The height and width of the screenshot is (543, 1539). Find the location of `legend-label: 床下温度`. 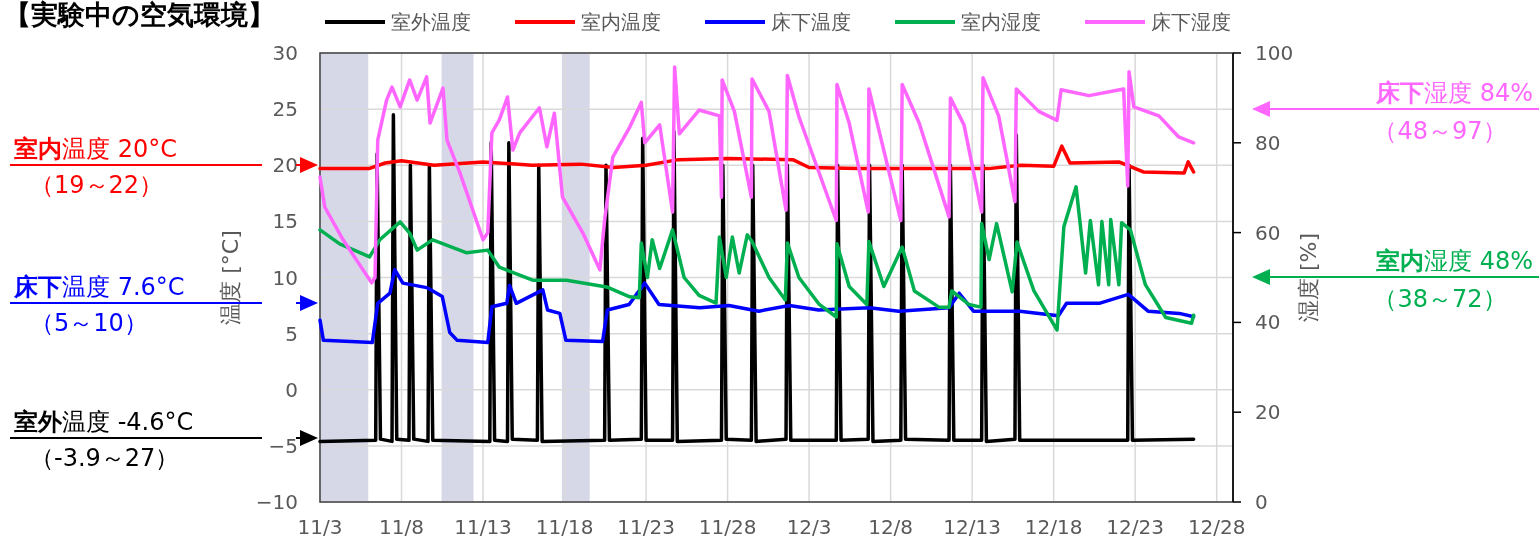

legend-label: 床下温度 is located at coordinates (811, 22).